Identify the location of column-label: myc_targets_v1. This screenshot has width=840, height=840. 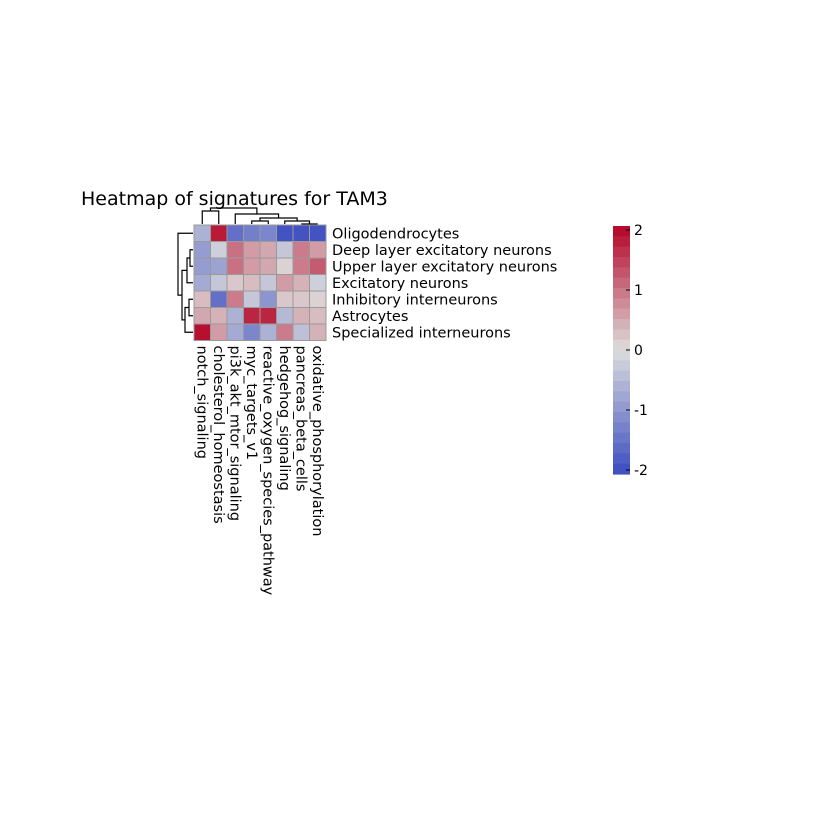
(251, 403).